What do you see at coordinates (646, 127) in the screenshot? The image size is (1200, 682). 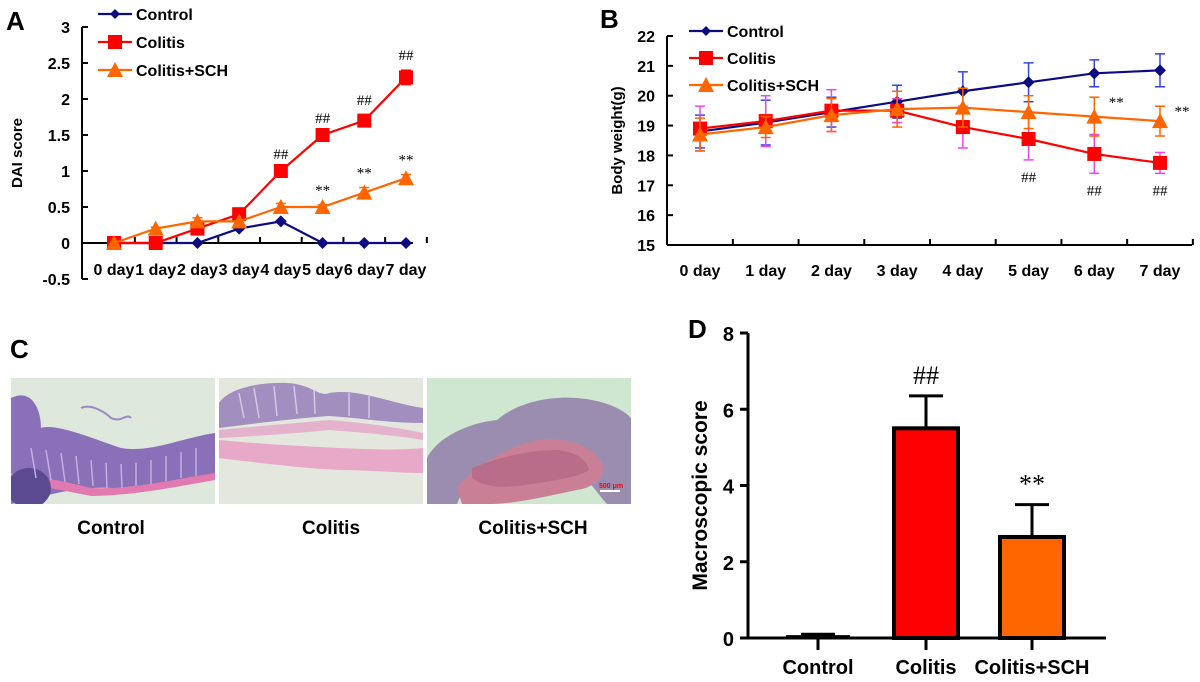 I see `y-tick-label: 19` at bounding box center [646, 127].